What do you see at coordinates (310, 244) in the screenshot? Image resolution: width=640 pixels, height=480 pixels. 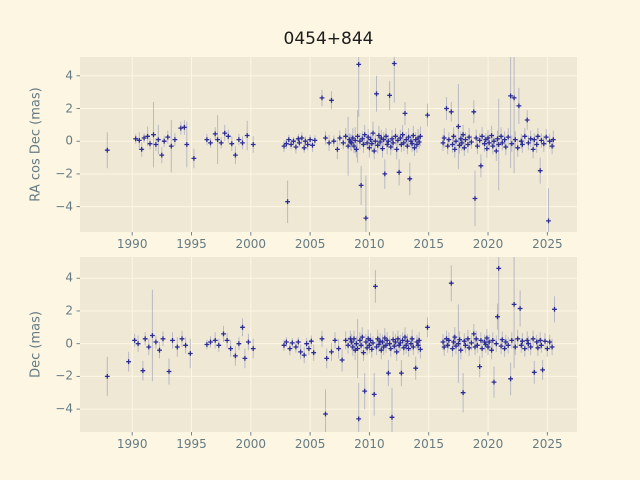 I see `ra-x-tick-label: 2005` at bounding box center [310, 244].